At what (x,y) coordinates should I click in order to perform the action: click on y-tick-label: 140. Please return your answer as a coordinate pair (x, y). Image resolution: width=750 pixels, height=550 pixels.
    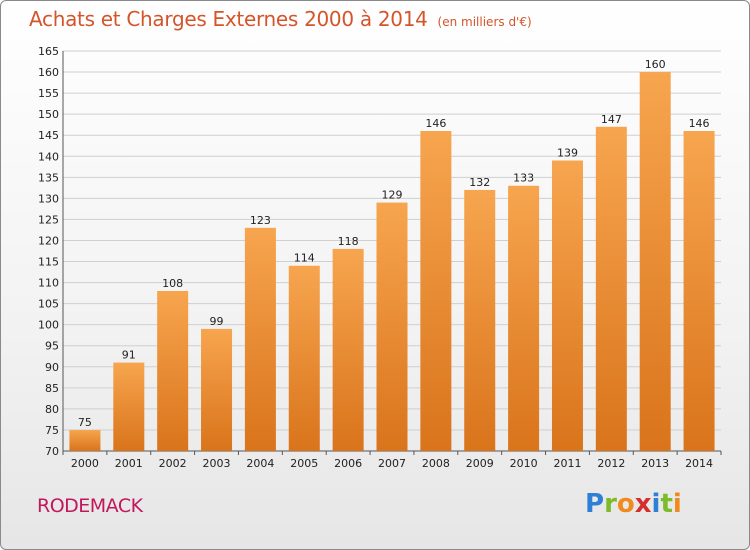
    Looking at the image, I should click on (48, 156).